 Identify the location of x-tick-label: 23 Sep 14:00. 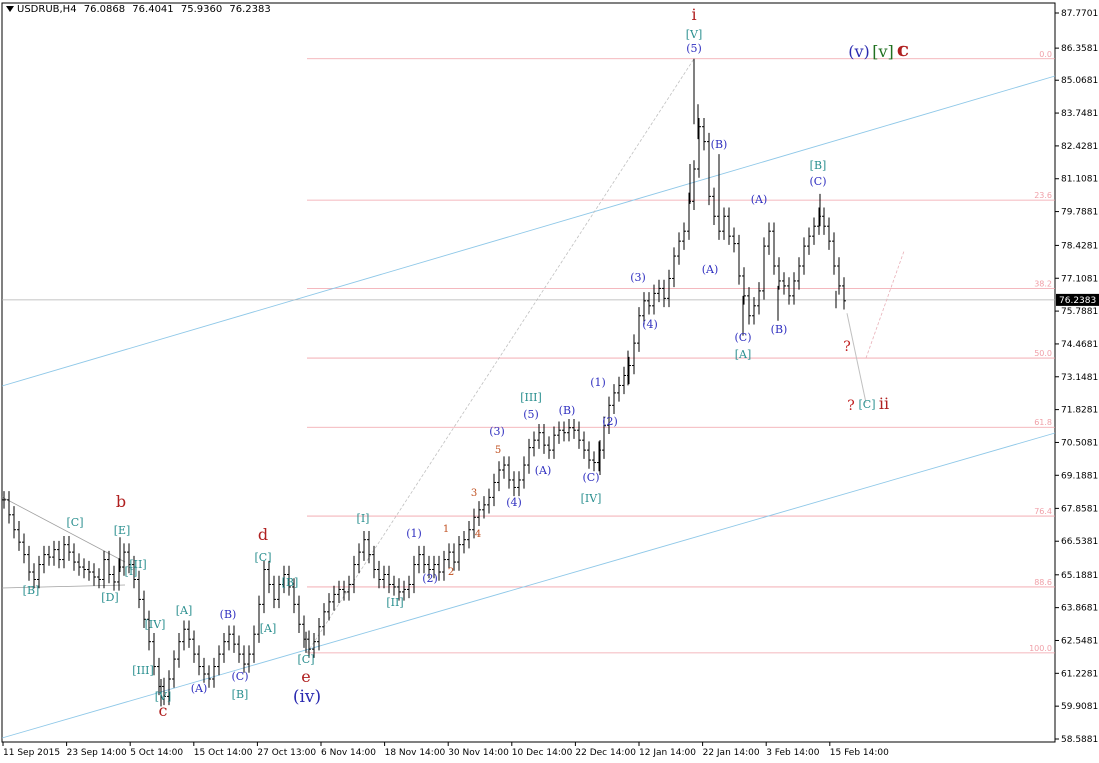
(97, 753).